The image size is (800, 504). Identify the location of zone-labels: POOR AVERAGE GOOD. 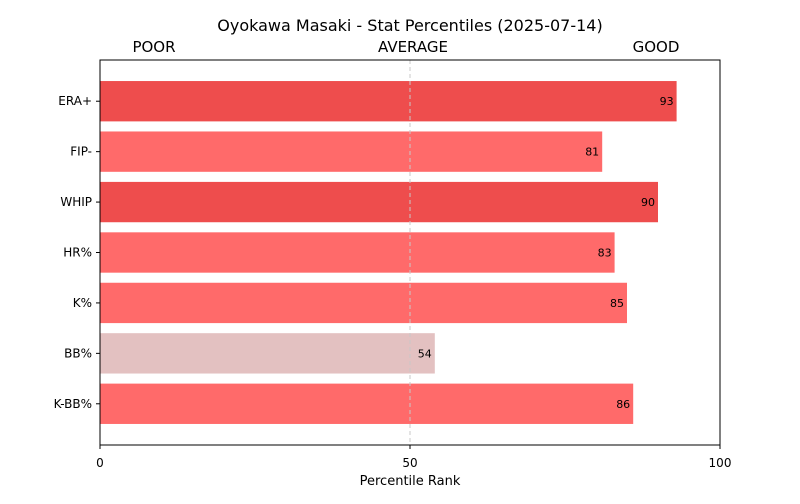
(405, 47).